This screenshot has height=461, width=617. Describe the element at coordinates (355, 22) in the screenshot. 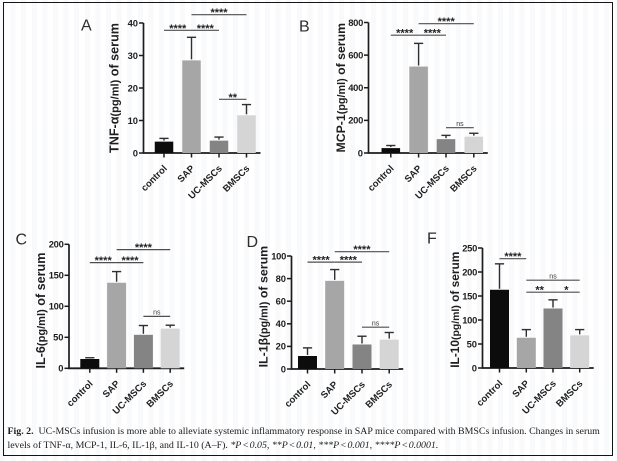

I see `svg-text: 800` at that location.